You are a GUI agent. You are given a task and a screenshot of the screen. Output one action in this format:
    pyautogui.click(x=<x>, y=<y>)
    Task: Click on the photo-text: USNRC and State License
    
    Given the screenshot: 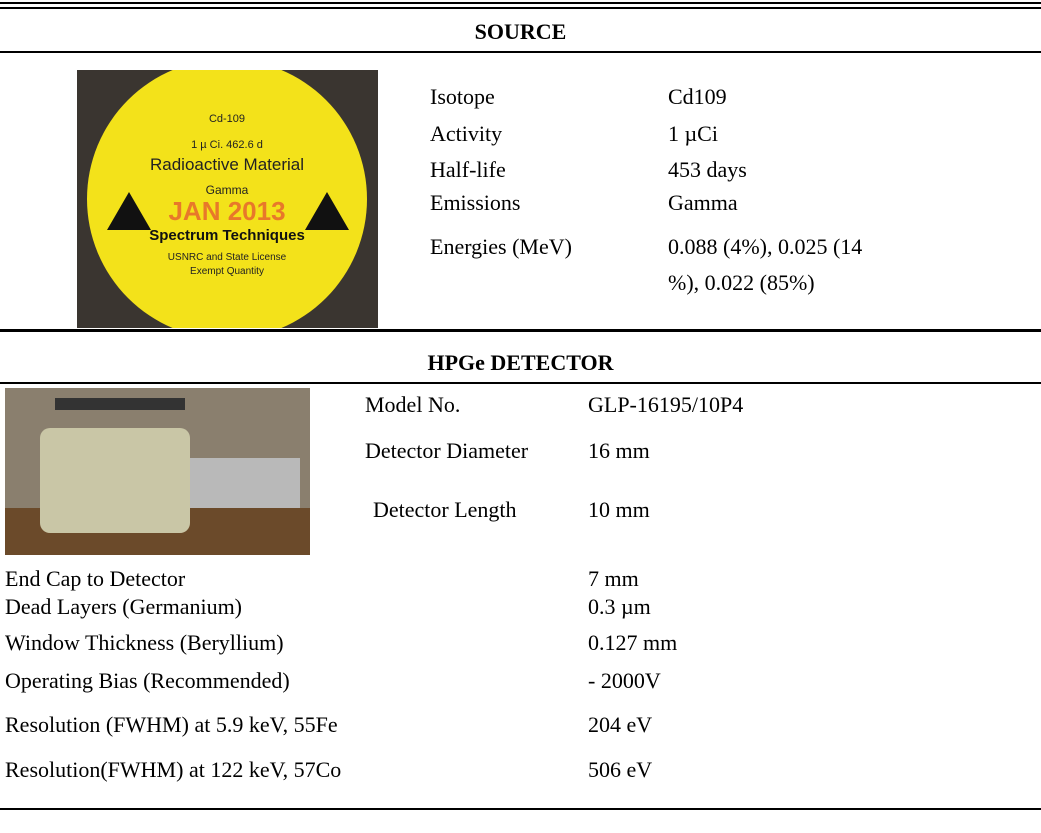 What is the action you would take?
    pyautogui.click(x=227, y=257)
    